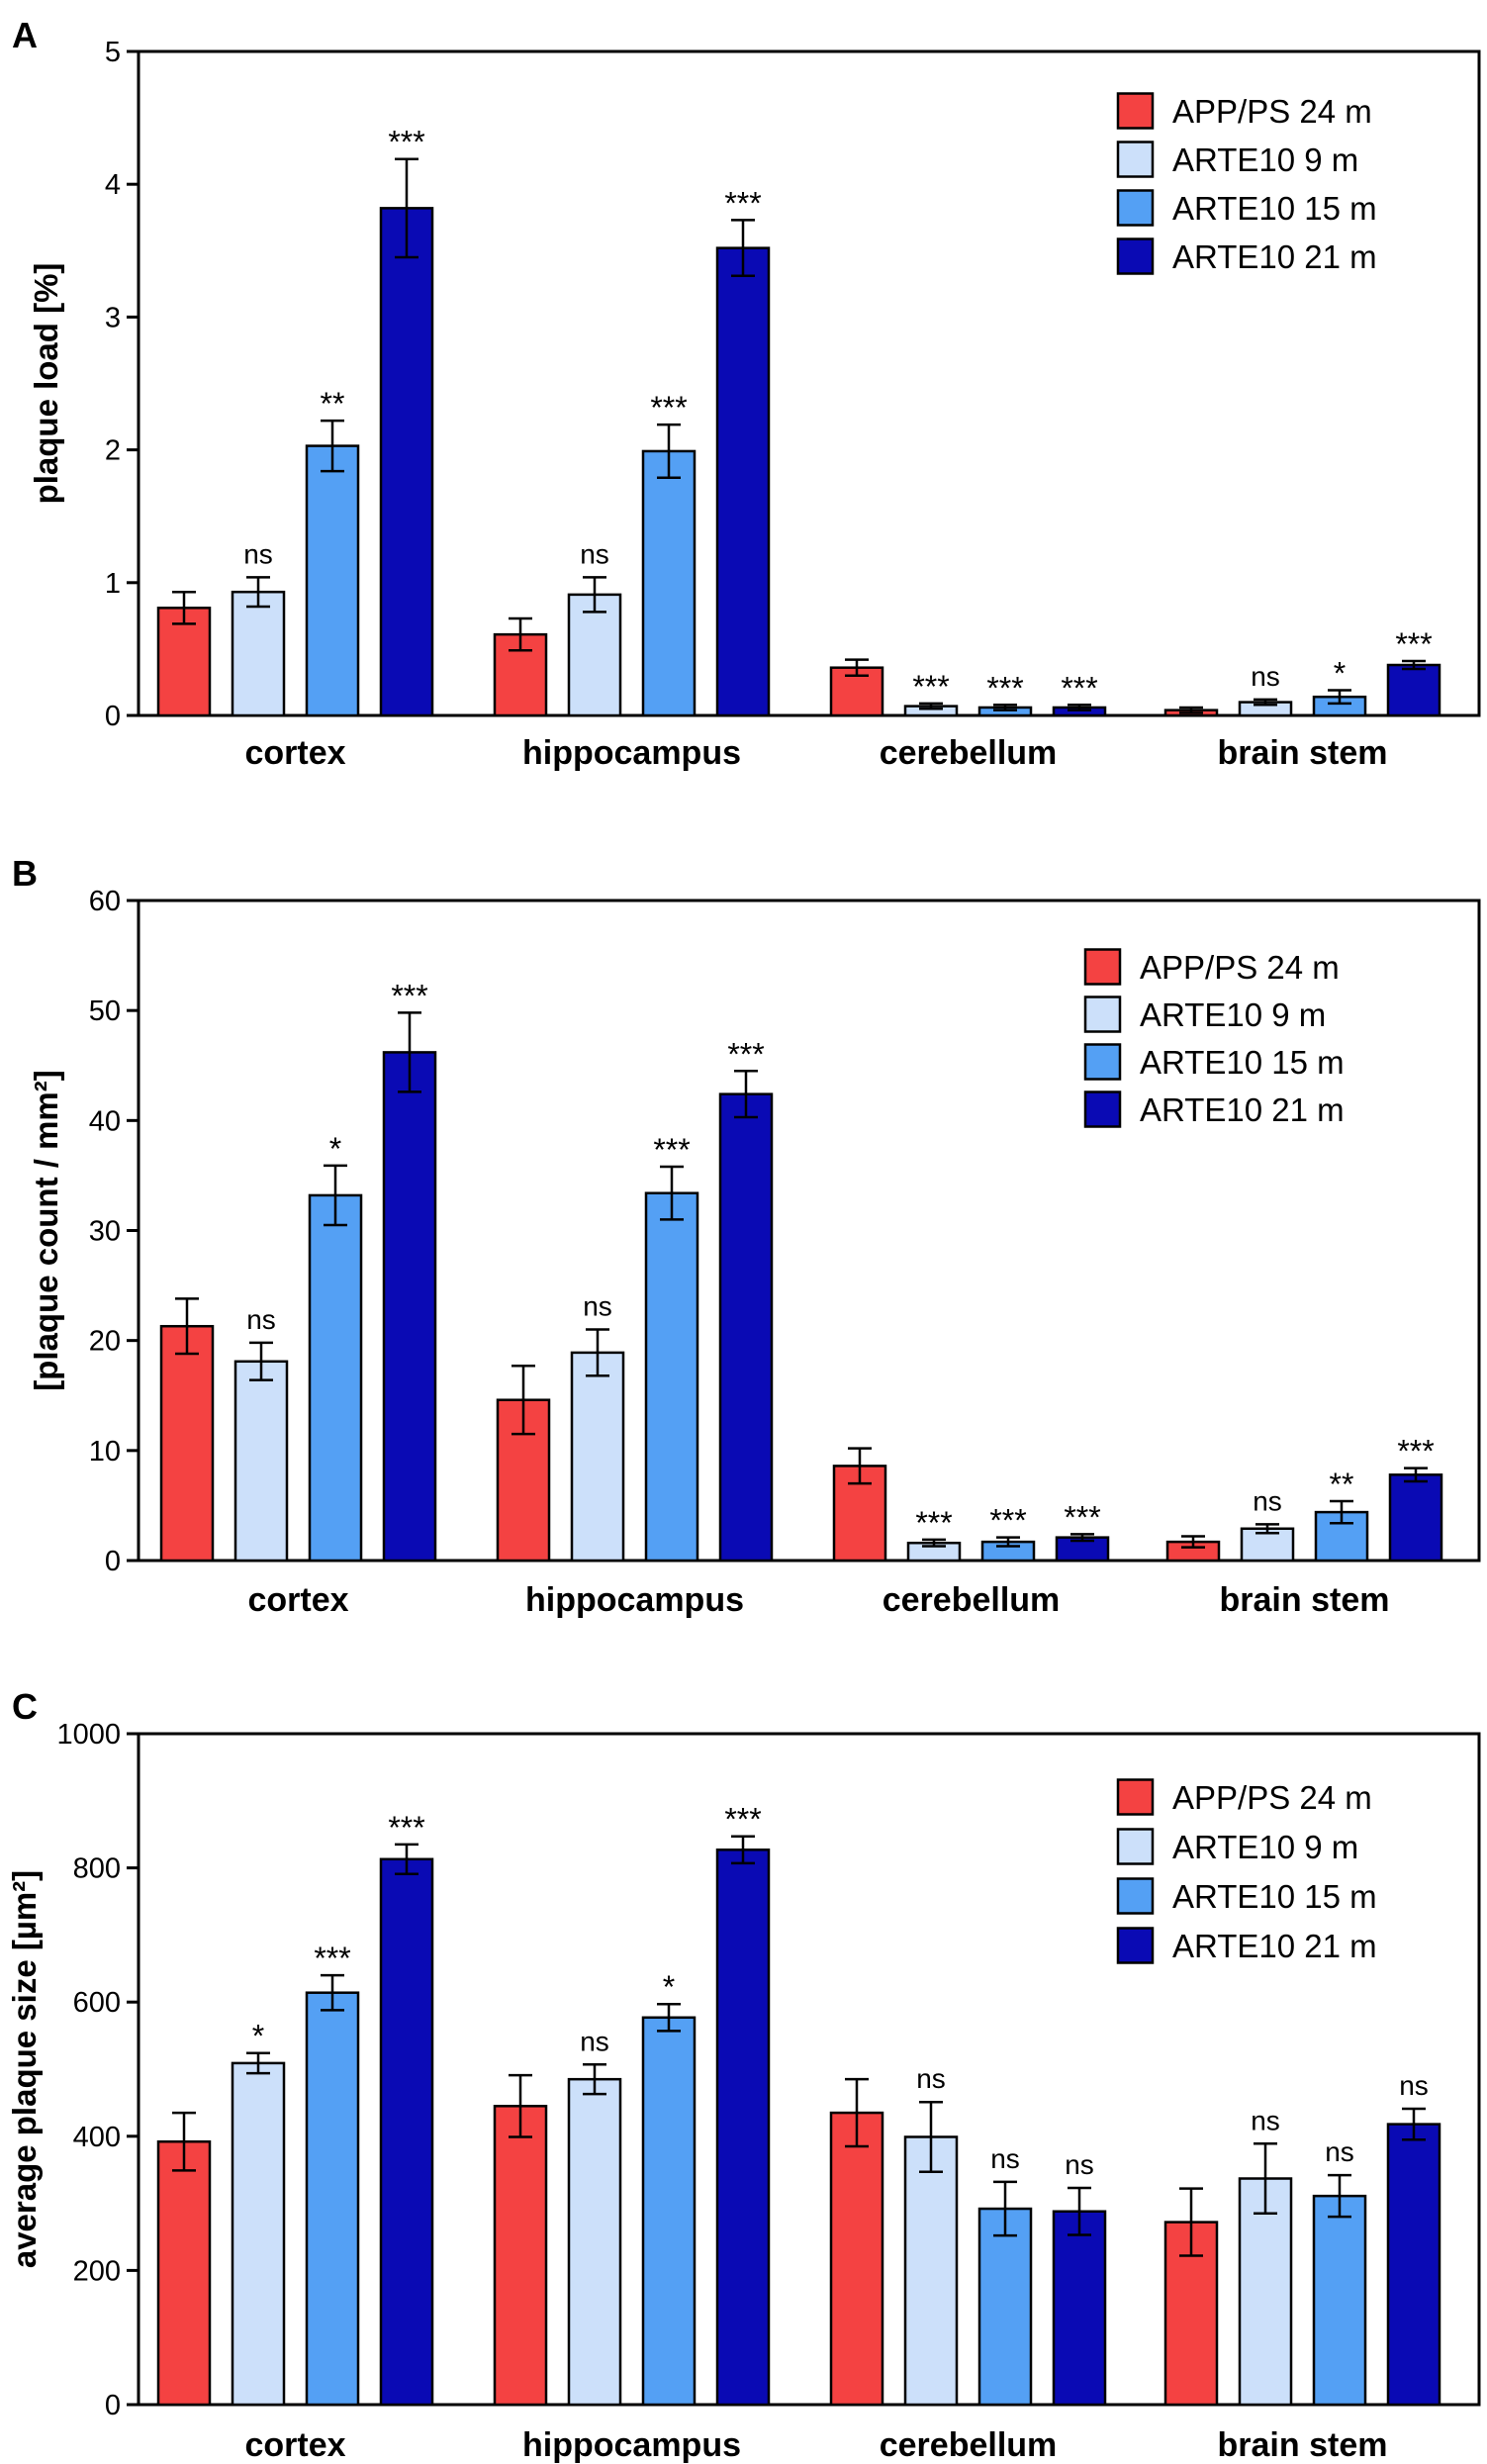 This screenshot has height=2464, width=1487. Describe the element at coordinates (46, 384) in the screenshot. I see `y-axis-label: plaque load [%]` at that location.